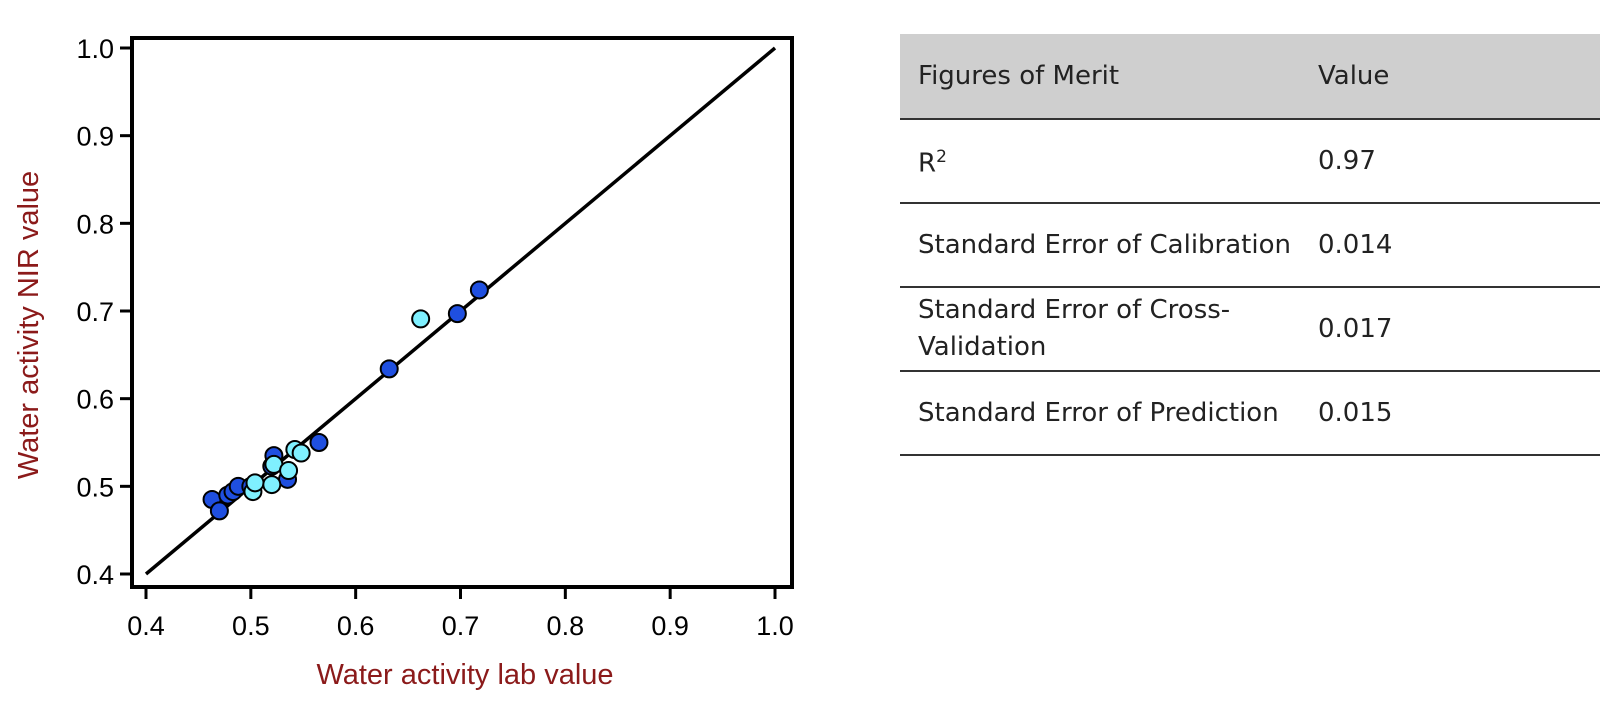 This screenshot has width=1600, height=706. Describe the element at coordinates (1100, 245) in the screenshot. I see `metric-cell: Standard Error of Calibration` at that location.